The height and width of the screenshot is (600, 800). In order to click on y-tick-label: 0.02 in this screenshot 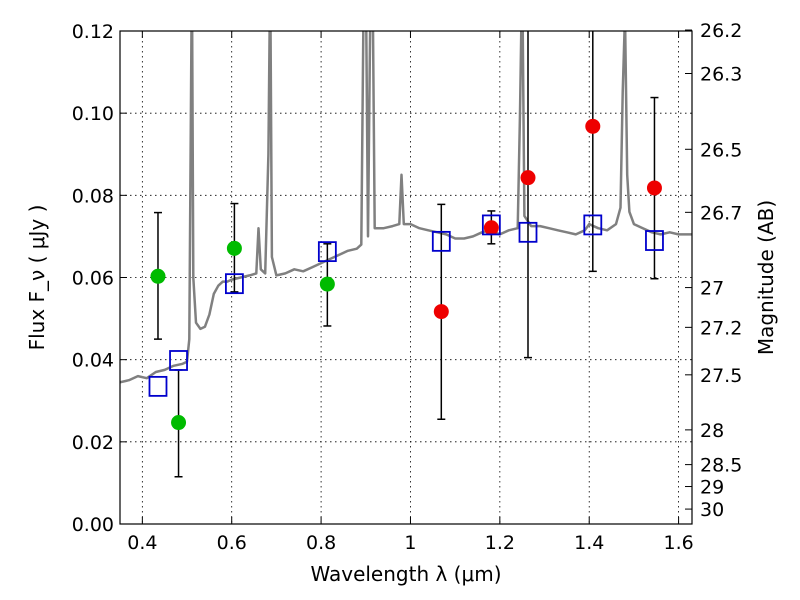, I will do `click(93, 443)`.